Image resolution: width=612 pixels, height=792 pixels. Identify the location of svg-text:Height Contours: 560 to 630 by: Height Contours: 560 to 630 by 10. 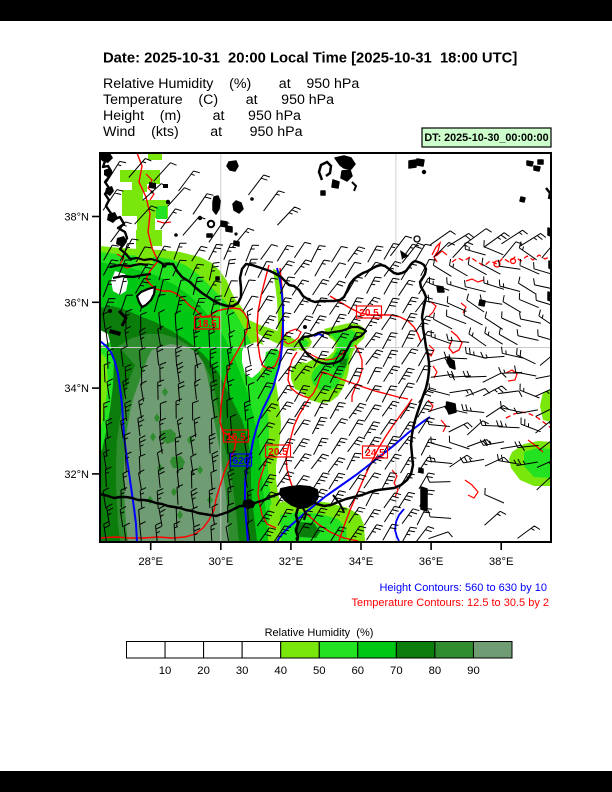
(463, 588).